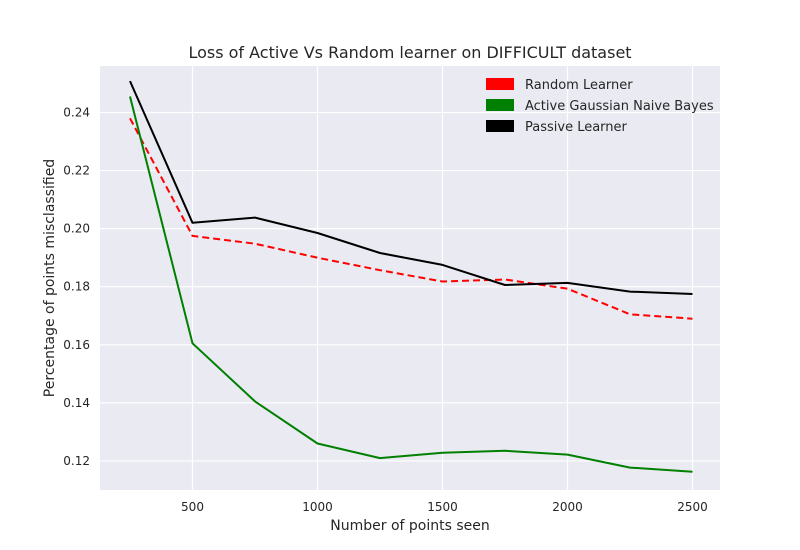 The height and width of the screenshot is (550, 800). What do you see at coordinates (409, 526) in the screenshot?
I see `x-axis-label: Number of points seen` at bounding box center [409, 526].